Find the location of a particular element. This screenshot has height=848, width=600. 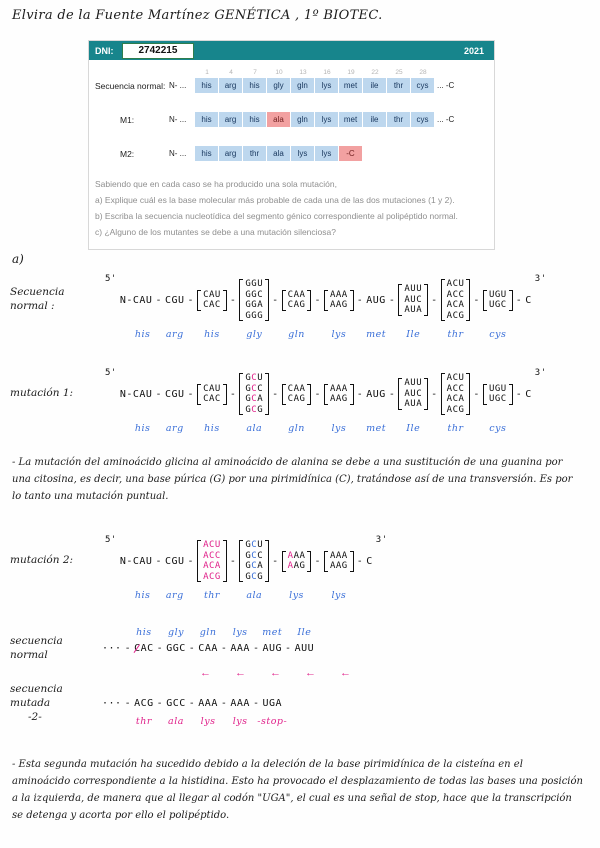

bracketed-stack: ACU ACC ACA ACG is located at coordinates (455, 300).